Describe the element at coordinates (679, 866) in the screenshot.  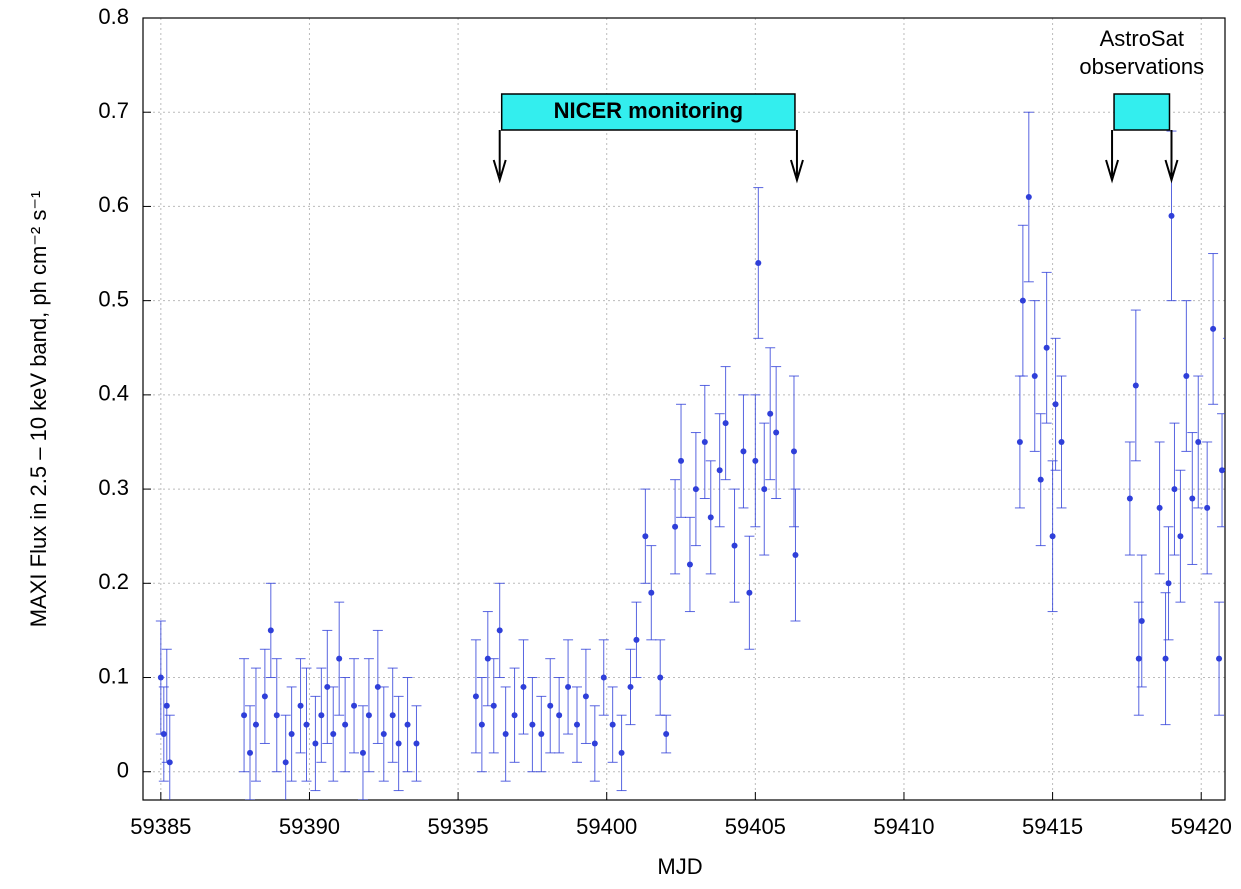
I see `x-axis-label: MJD` at that location.